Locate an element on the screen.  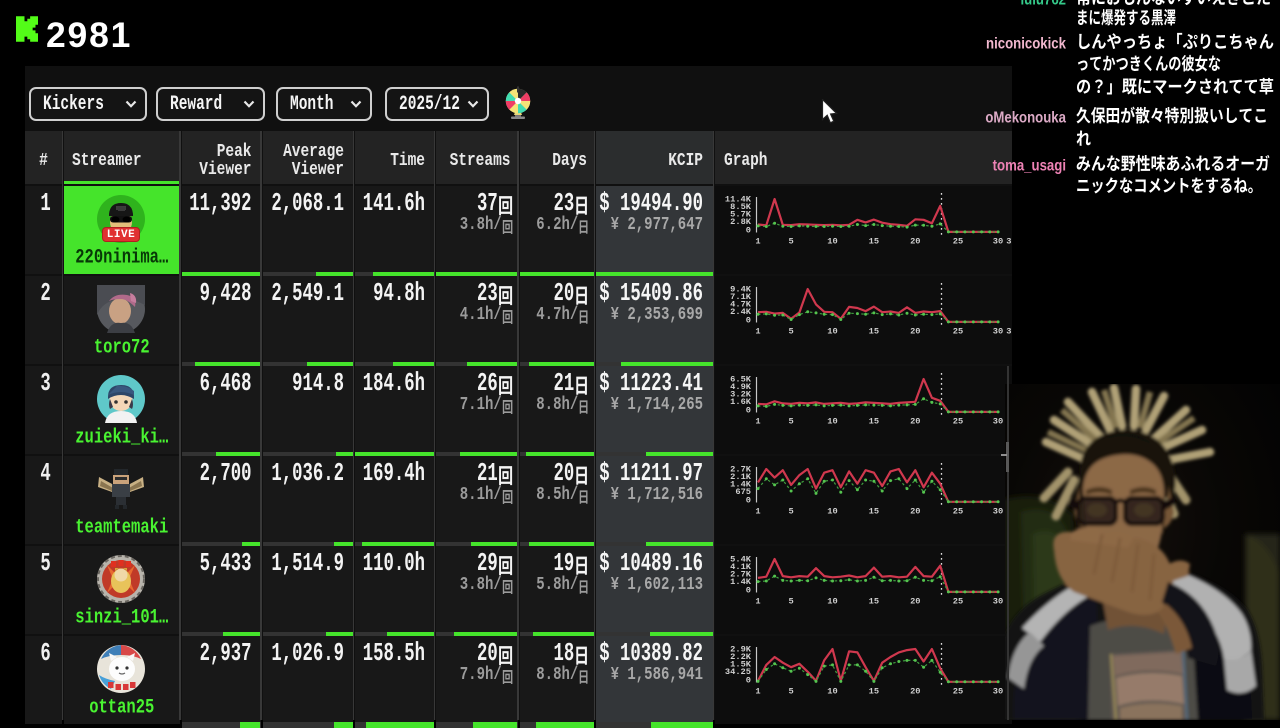
svg-text: 2.4K is located at coordinates (741, 312).